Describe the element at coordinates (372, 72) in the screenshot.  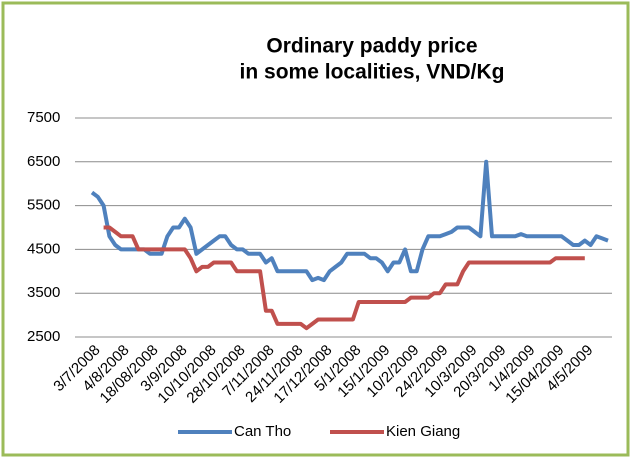
I see `chart-title: in some localities, VND/Kg` at that location.